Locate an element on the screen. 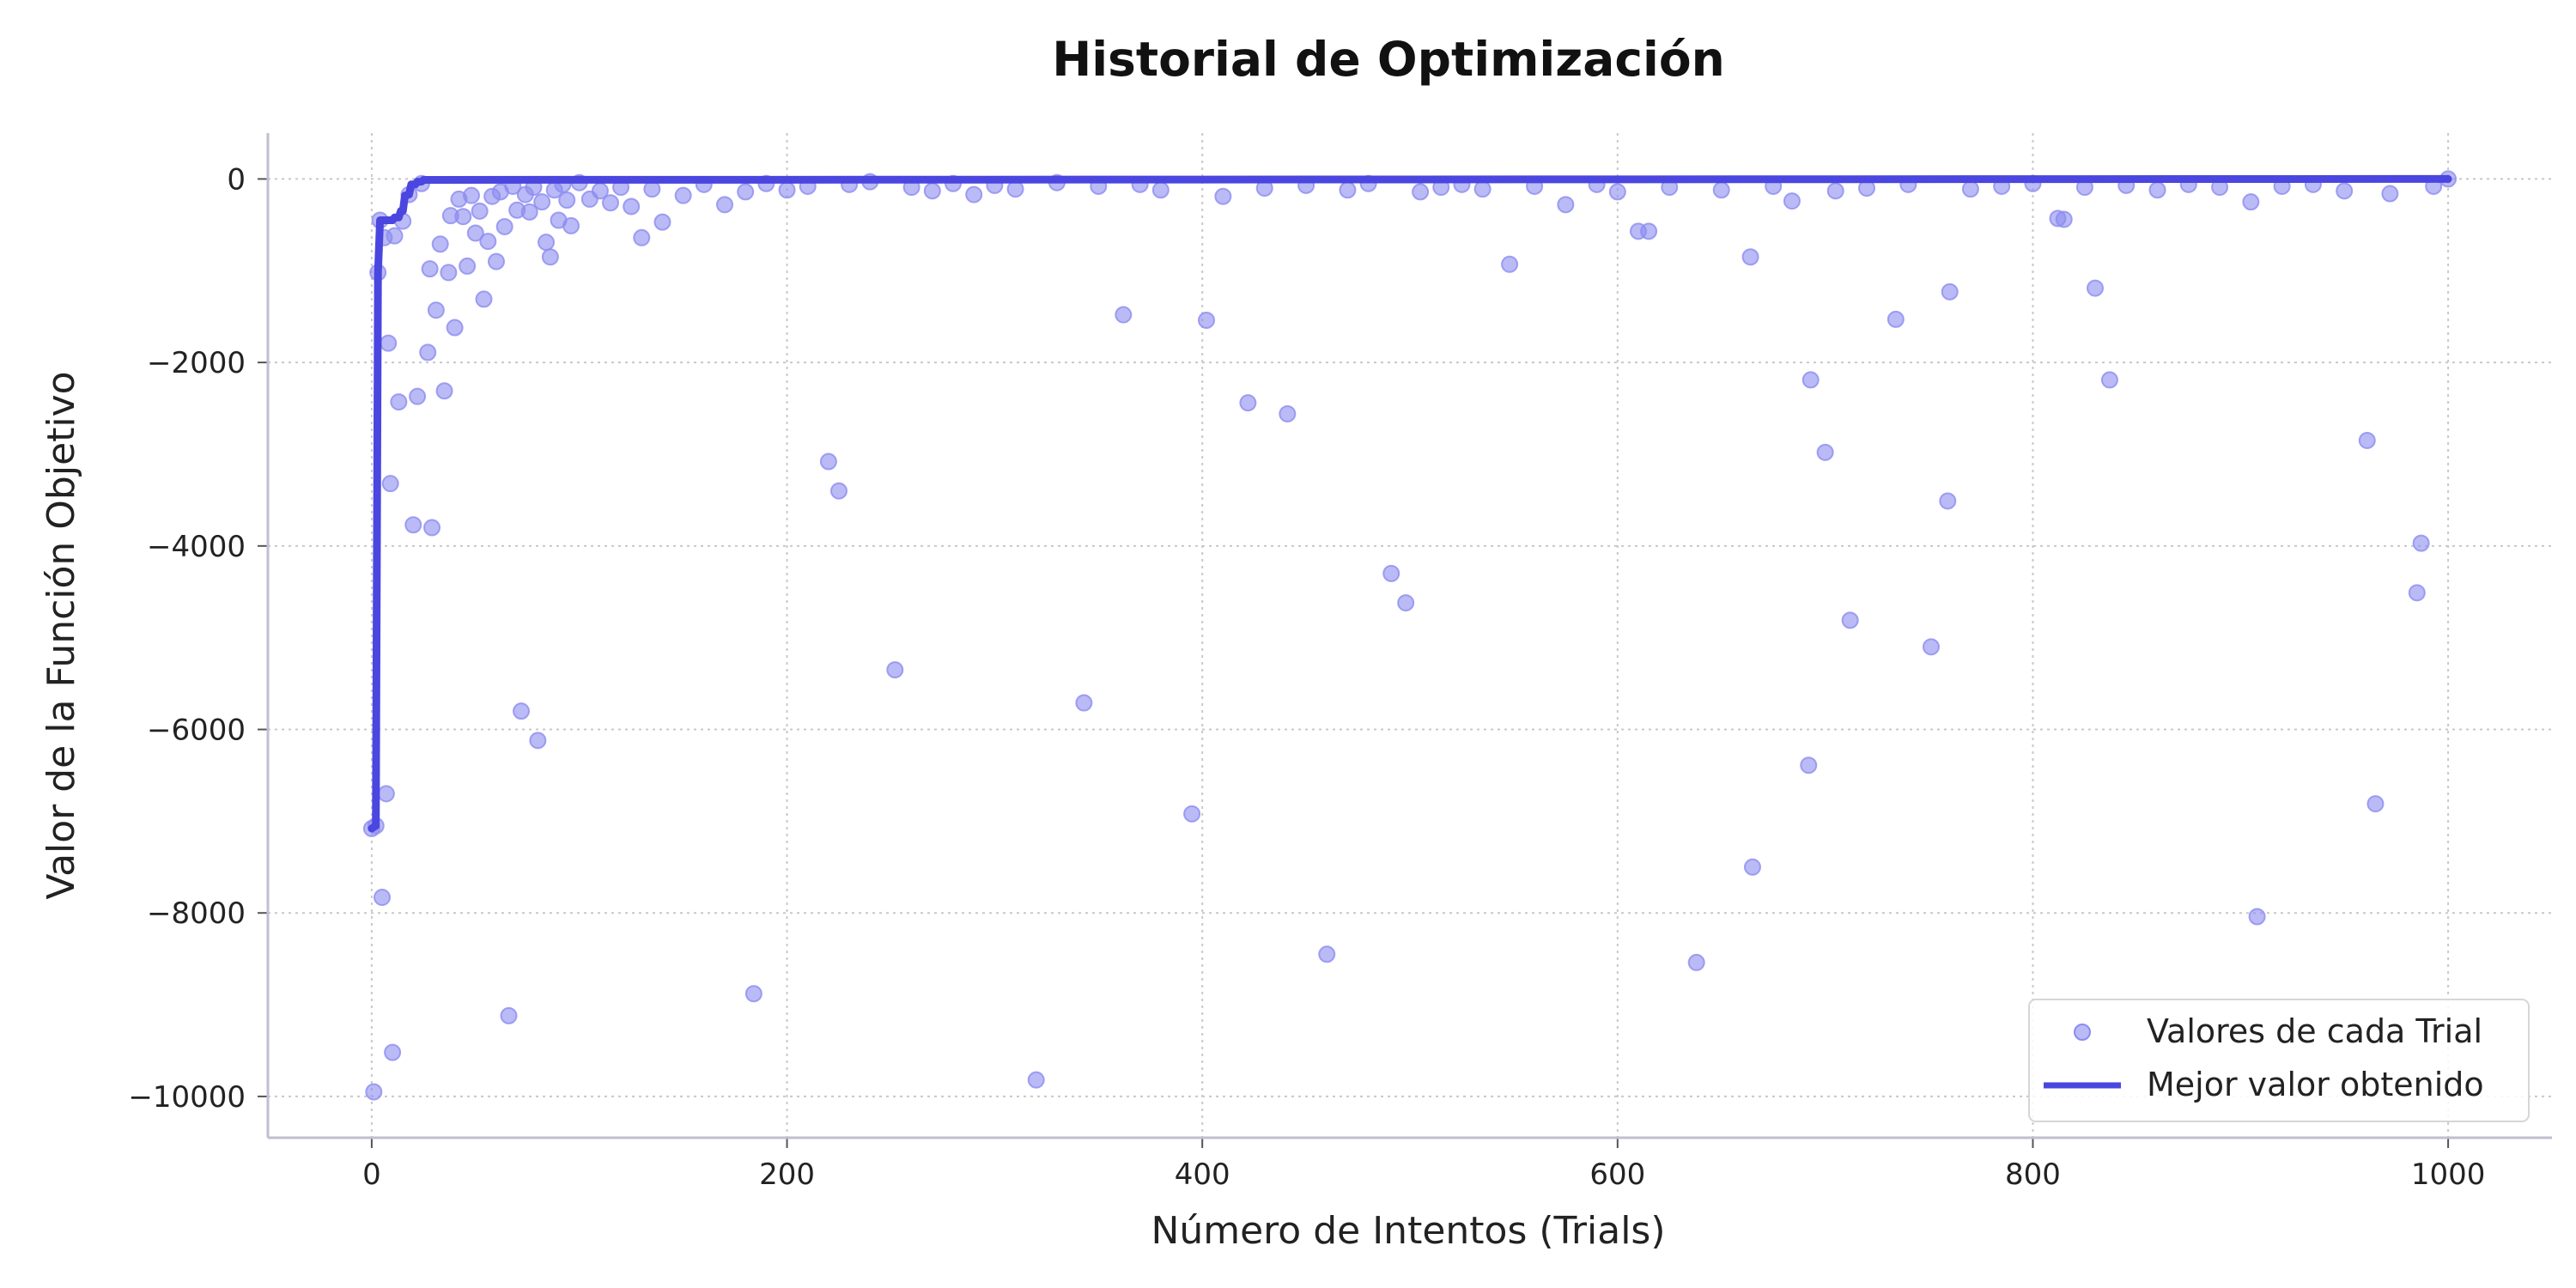  legend-label-trial-values: Valores de cada Trial is located at coordinates (2314, 1031).